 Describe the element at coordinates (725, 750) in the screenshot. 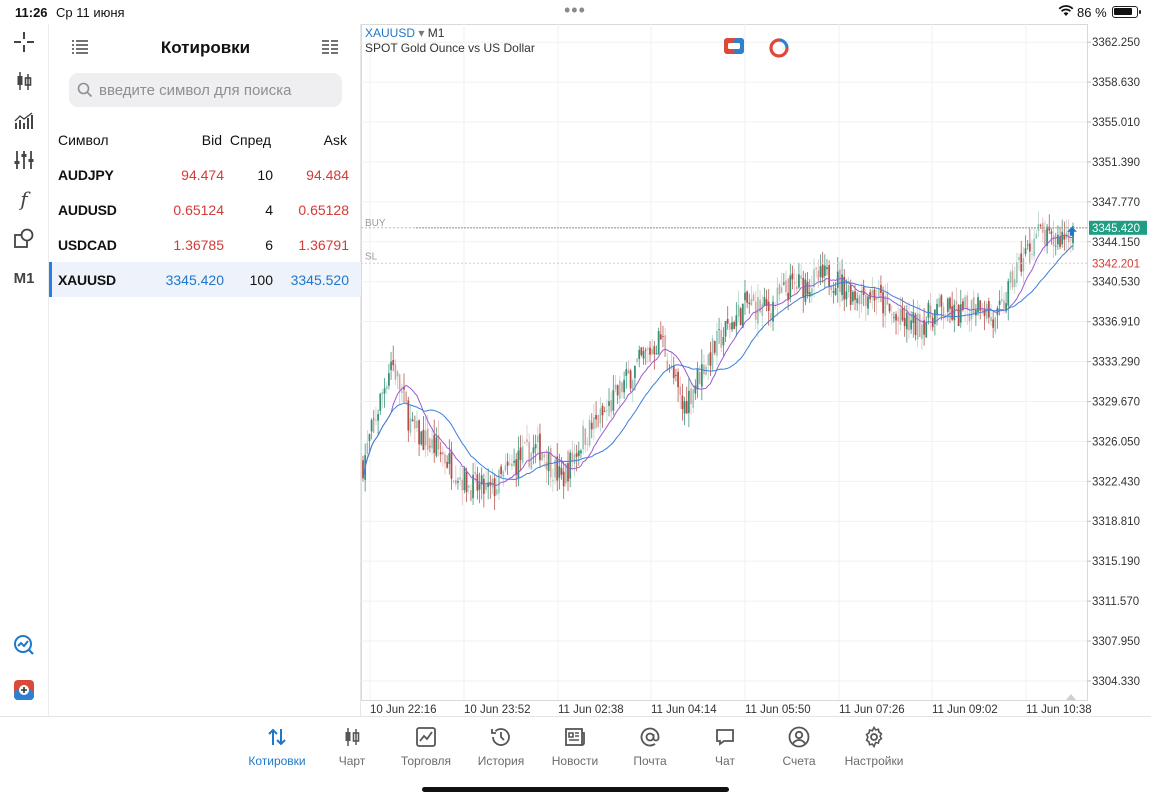

I see `tab-chat: Чат` at that location.